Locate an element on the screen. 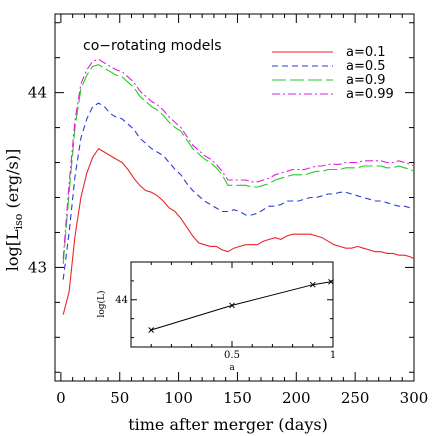 Image resolution: width=436 pixels, height=436 pixels. inset-series-line is located at coordinates (241, 306).